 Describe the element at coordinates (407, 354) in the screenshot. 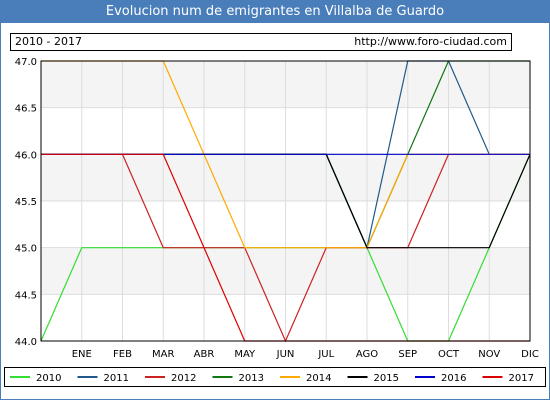

I see `x-tick-label: SEP` at that location.